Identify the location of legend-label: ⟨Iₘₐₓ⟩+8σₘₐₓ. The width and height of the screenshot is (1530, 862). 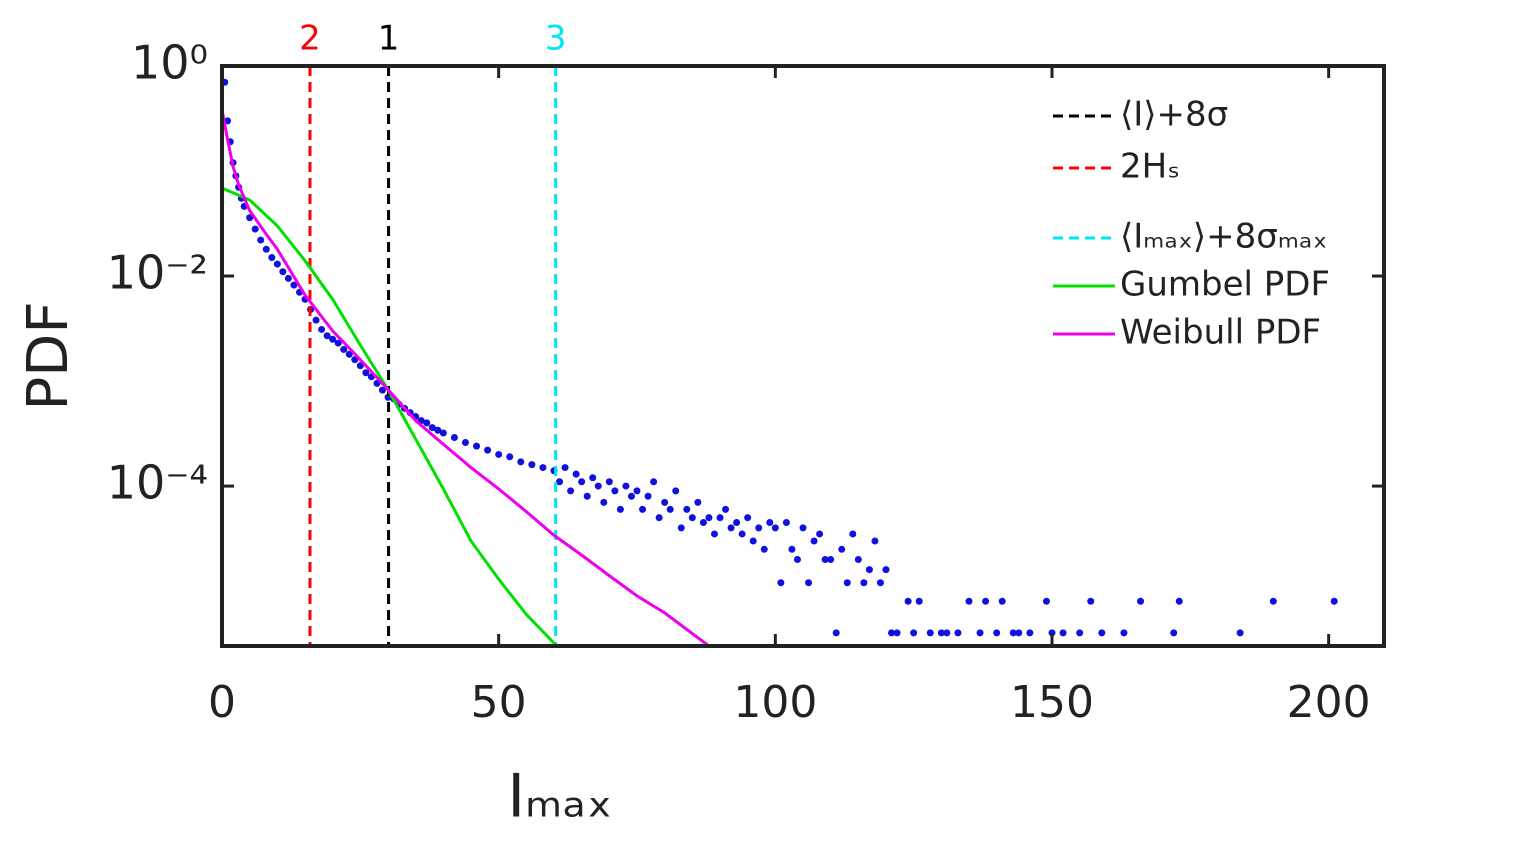
(1223, 237).